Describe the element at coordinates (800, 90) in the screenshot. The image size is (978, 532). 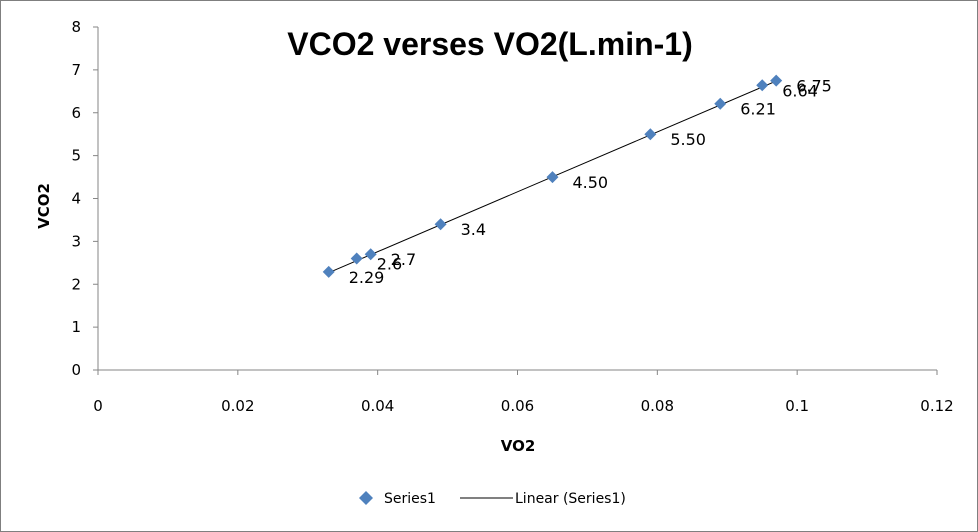
I see `data-label: 6.64` at that location.